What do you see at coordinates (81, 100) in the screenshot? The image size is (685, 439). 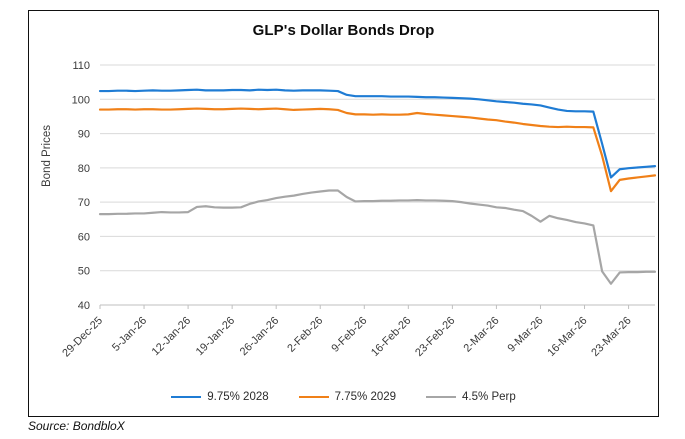 I see `y-tick-label: 100` at bounding box center [81, 100].